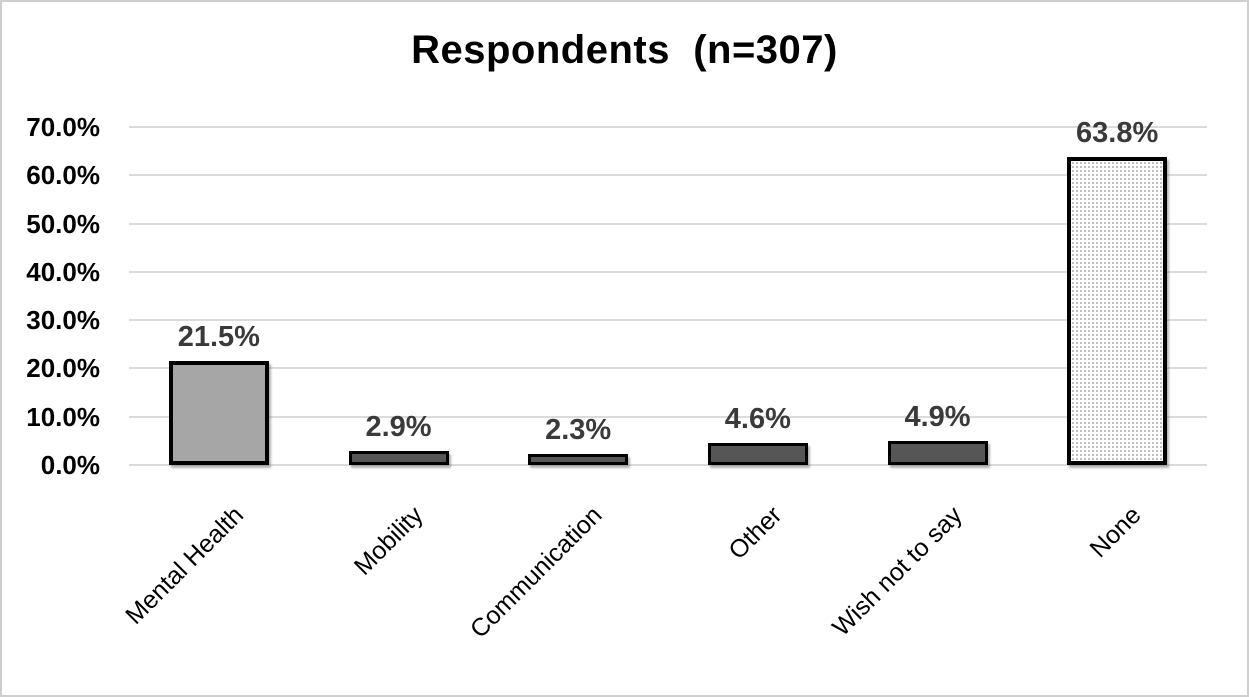  I want to click on x-axis-label-other: Other, so click(755, 533).